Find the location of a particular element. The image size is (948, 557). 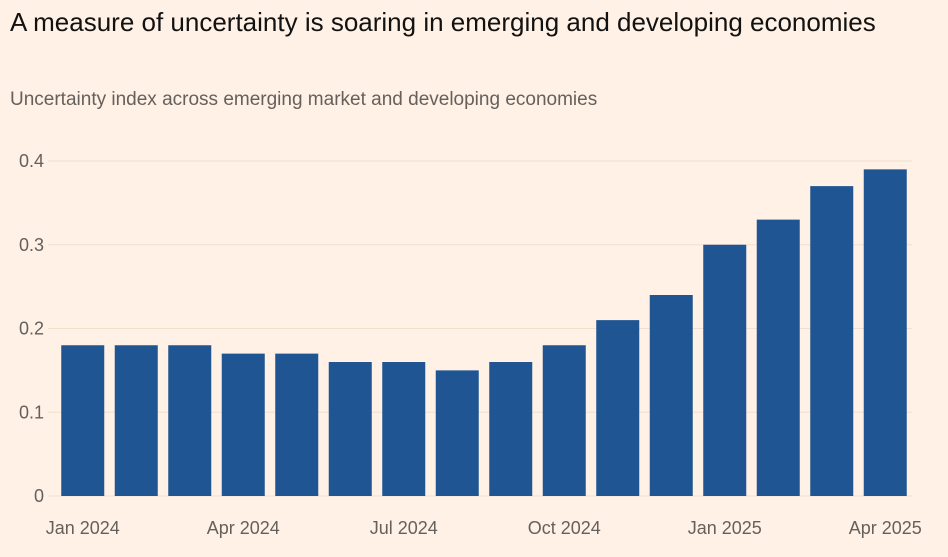

bar-oct-2024 is located at coordinates (564, 420).